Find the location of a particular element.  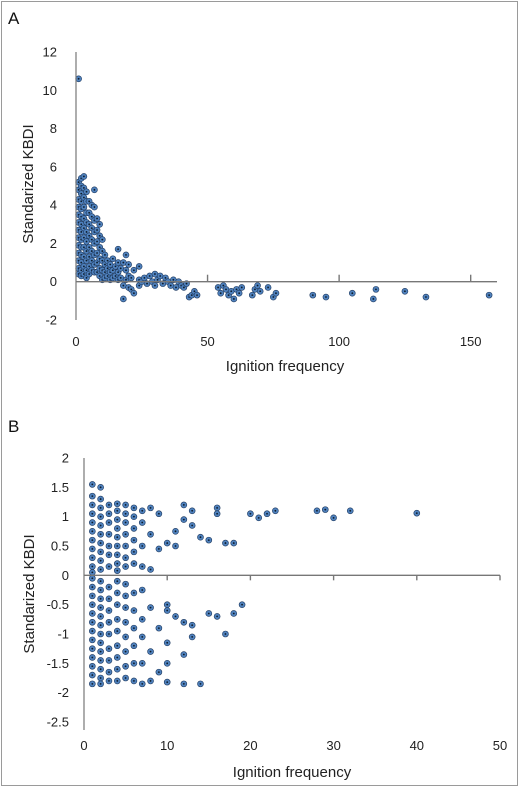

a-y-tick-label: 0 is located at coordinates (53, 281).